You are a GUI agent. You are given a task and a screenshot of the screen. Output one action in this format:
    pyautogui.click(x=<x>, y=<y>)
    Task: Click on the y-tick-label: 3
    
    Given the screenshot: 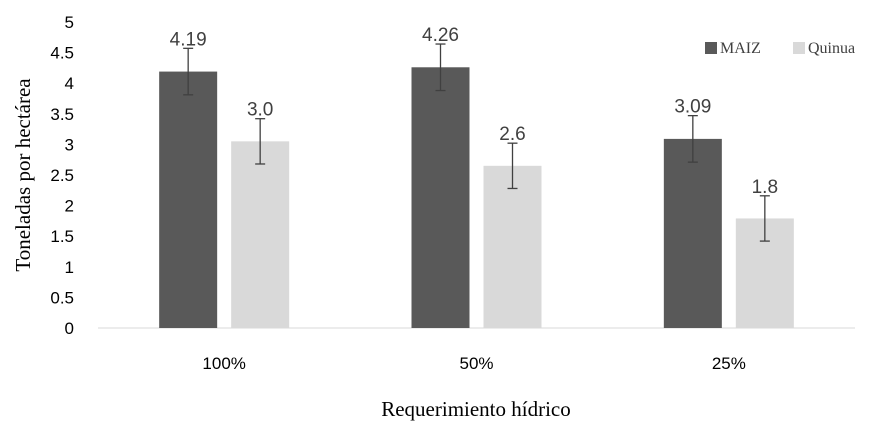 What is the action you would take?
    pyautogui.click(x=69, y=144)
    